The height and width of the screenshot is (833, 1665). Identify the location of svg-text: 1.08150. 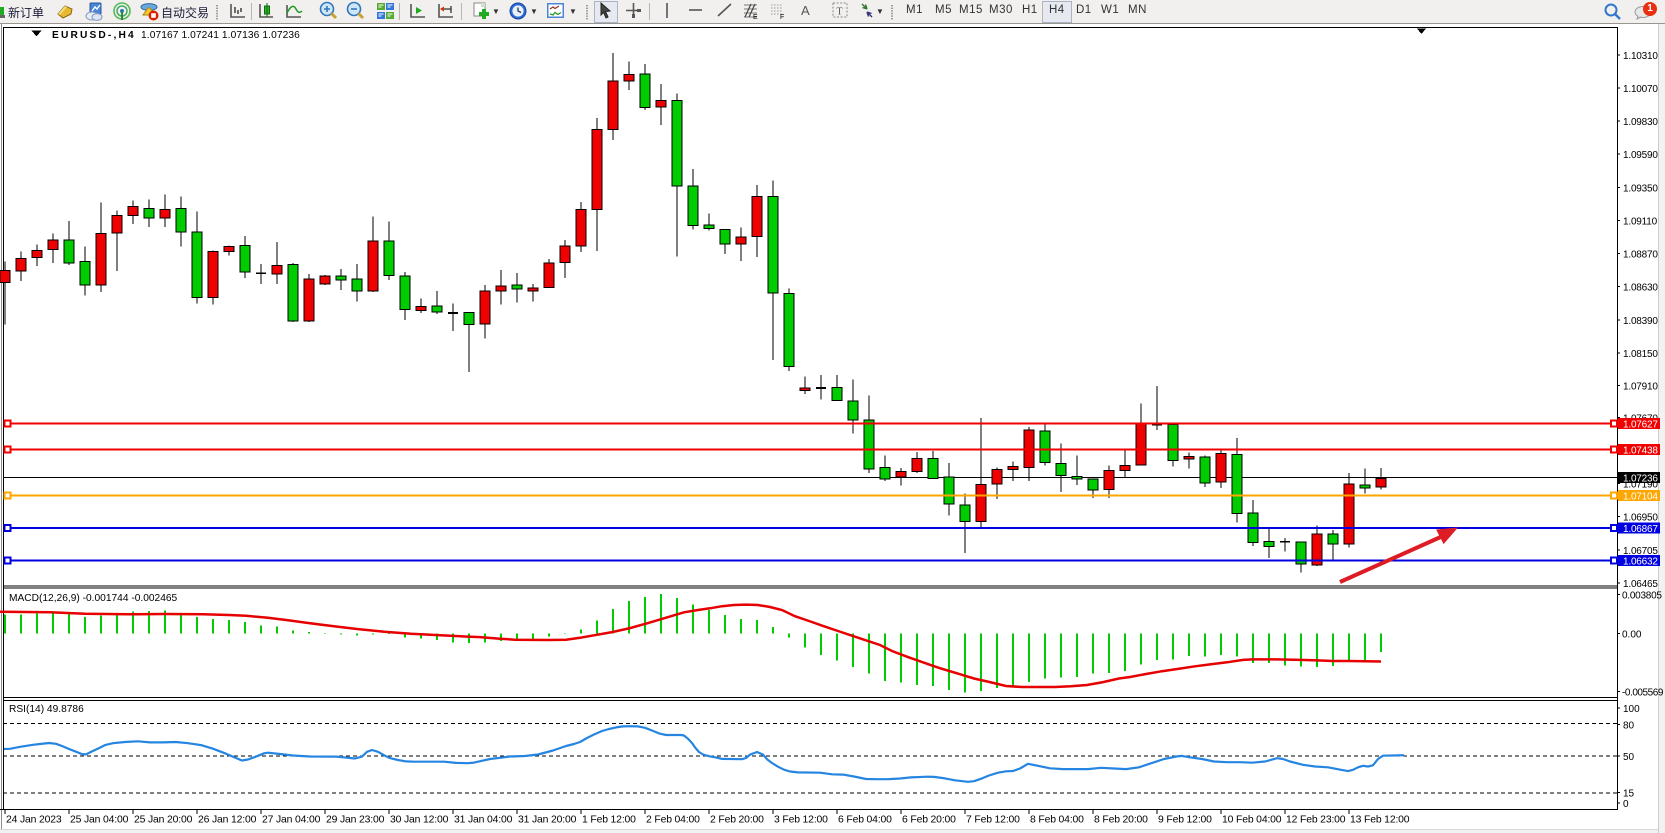
(1640, 354).